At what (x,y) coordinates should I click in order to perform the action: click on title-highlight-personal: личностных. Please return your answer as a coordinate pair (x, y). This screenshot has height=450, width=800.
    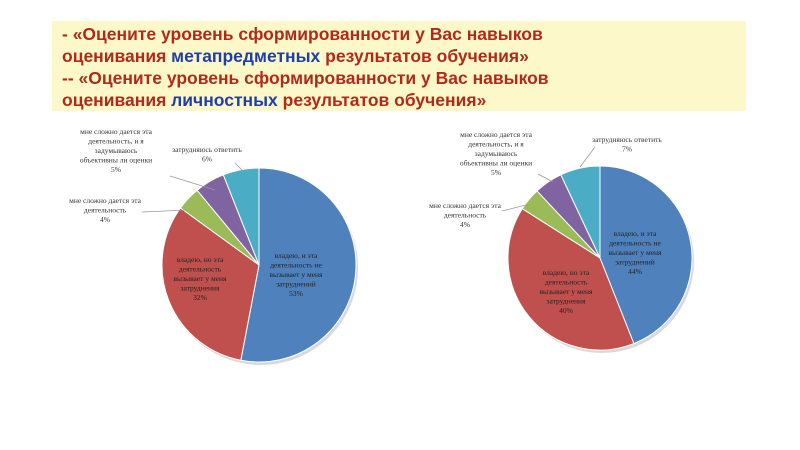
    Looking at the image, I should click on (224, 100).